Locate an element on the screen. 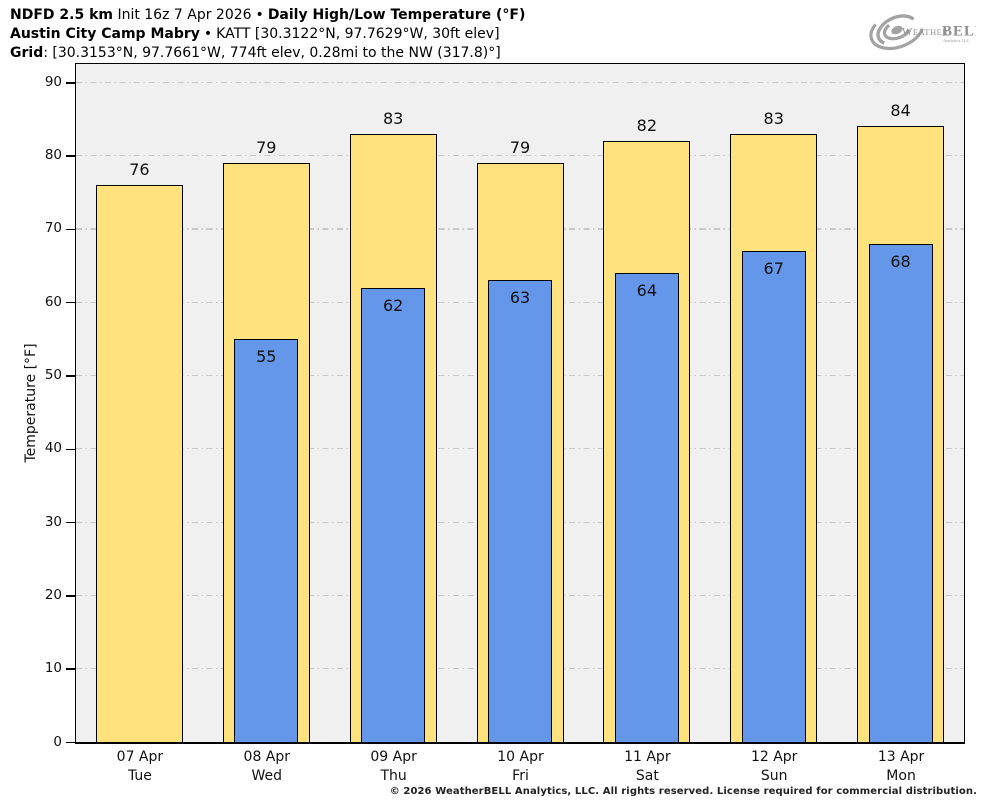 The image size is (984, 808). y-tick-label-70: 70 is located at coordinates (53, 228).